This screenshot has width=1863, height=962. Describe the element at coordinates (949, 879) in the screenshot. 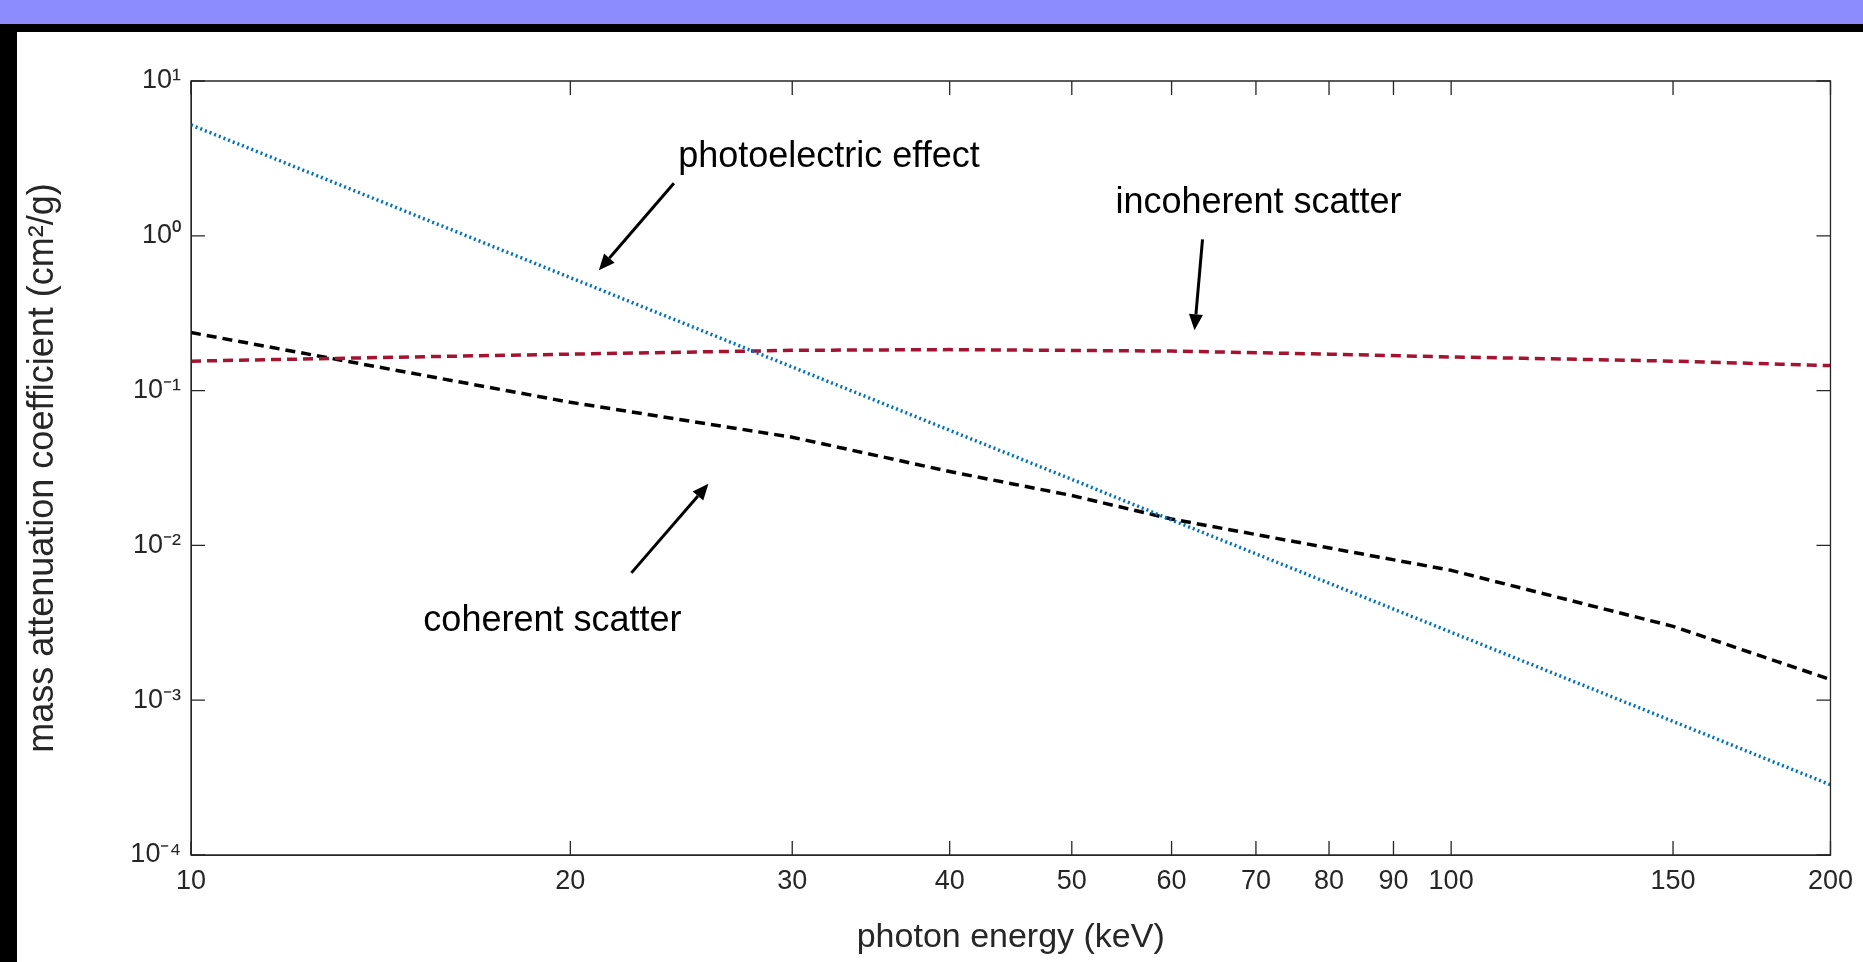

I see `x-tick-label: 40` at that location.